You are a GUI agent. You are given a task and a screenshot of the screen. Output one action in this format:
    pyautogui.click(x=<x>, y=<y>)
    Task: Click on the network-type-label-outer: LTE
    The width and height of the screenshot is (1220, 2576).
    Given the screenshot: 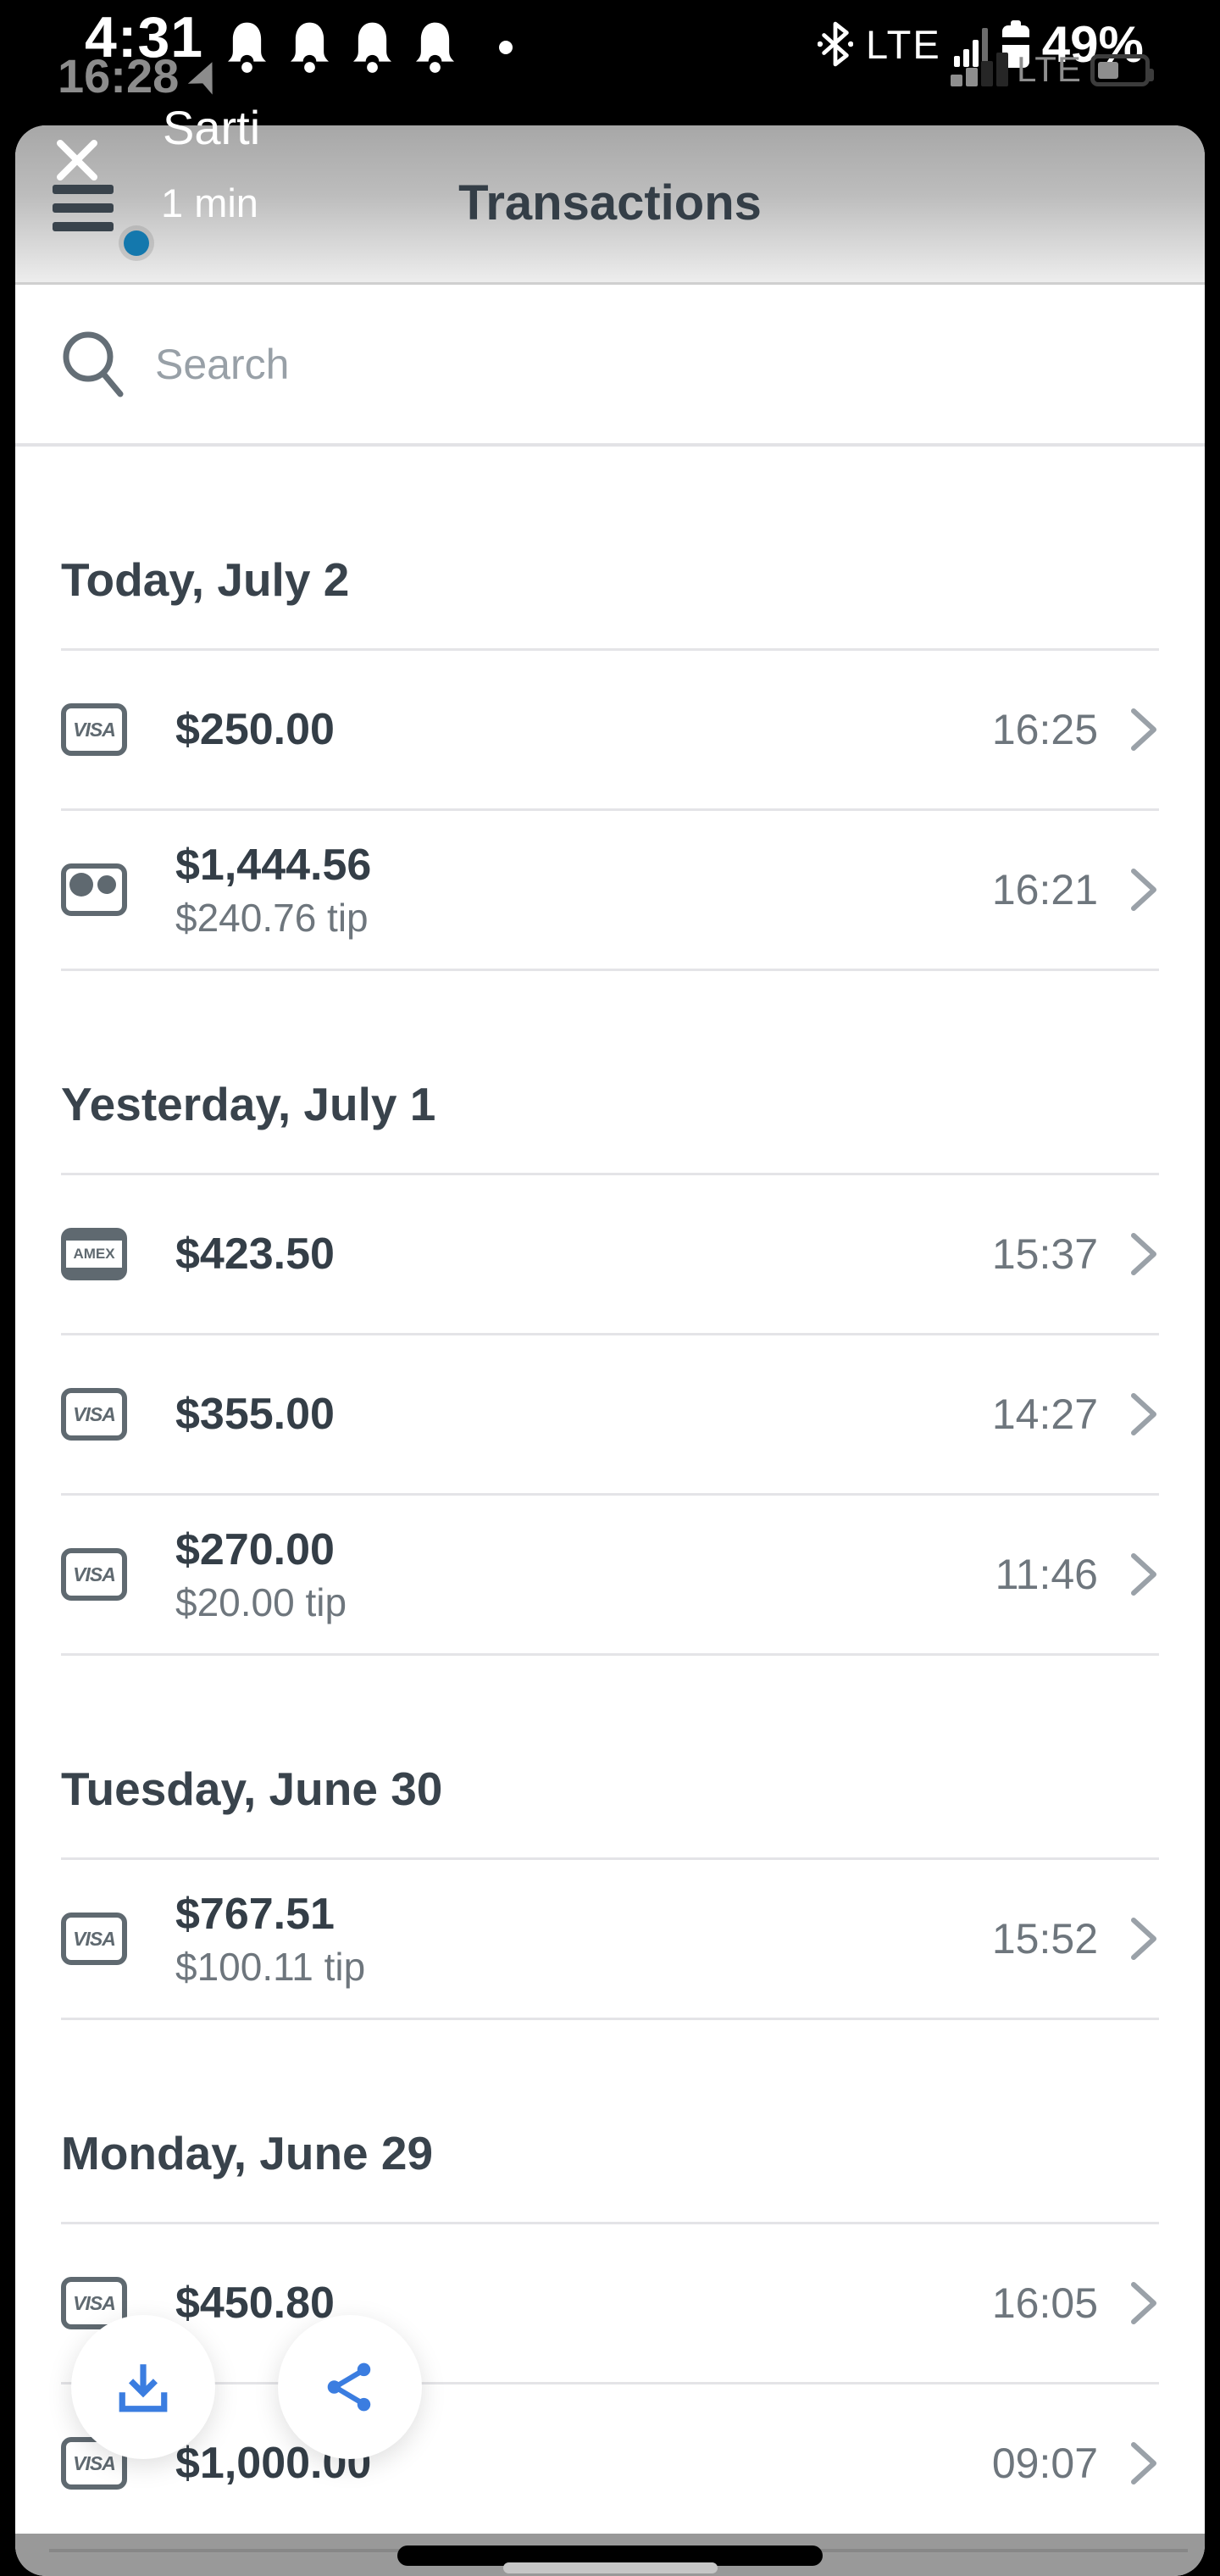 What is the action you would take?
    pyautogui.click(x=903, y=44)
    